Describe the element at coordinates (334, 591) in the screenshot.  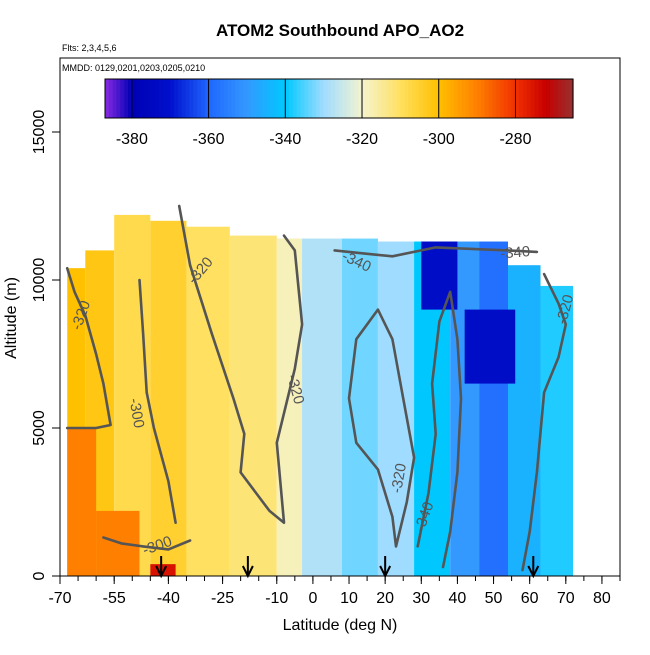
I see `x-axis: -70 -55 -40 -25 -10 0 10 20 30 40 50 60 70 80` at that location.